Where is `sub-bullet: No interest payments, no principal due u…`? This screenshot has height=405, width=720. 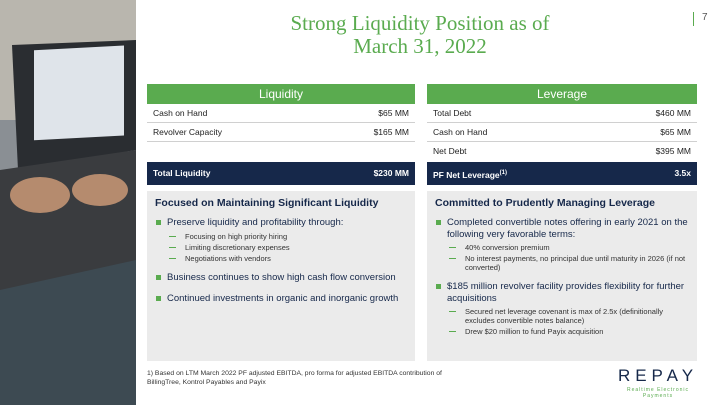 sub-bullet: No interest payments, no principal due u… is located at coordinates (562, 263).